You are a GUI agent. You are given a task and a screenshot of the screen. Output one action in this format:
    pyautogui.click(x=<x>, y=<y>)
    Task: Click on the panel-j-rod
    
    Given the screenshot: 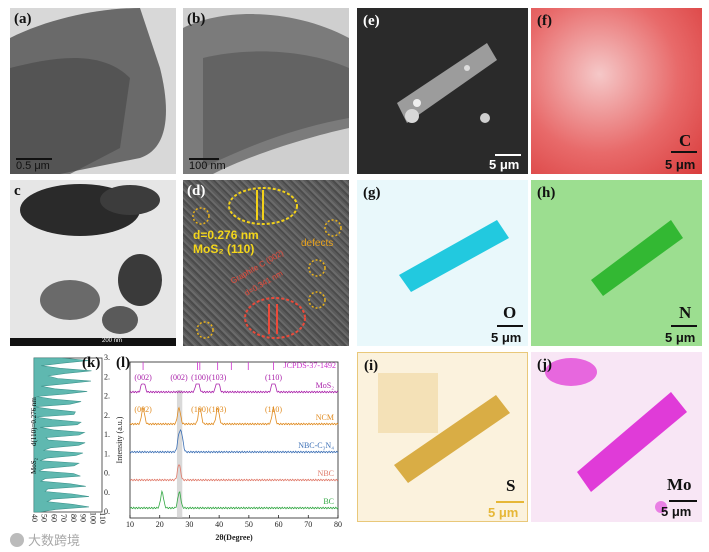 What is the action you would take?
    pyautogui.click(x=616, y=437)
    